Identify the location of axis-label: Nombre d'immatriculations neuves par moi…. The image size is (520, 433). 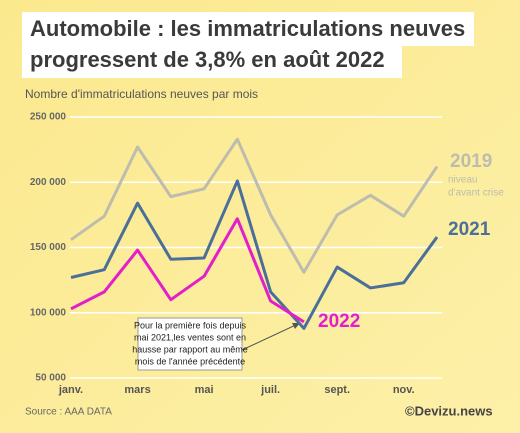
(141, 94).